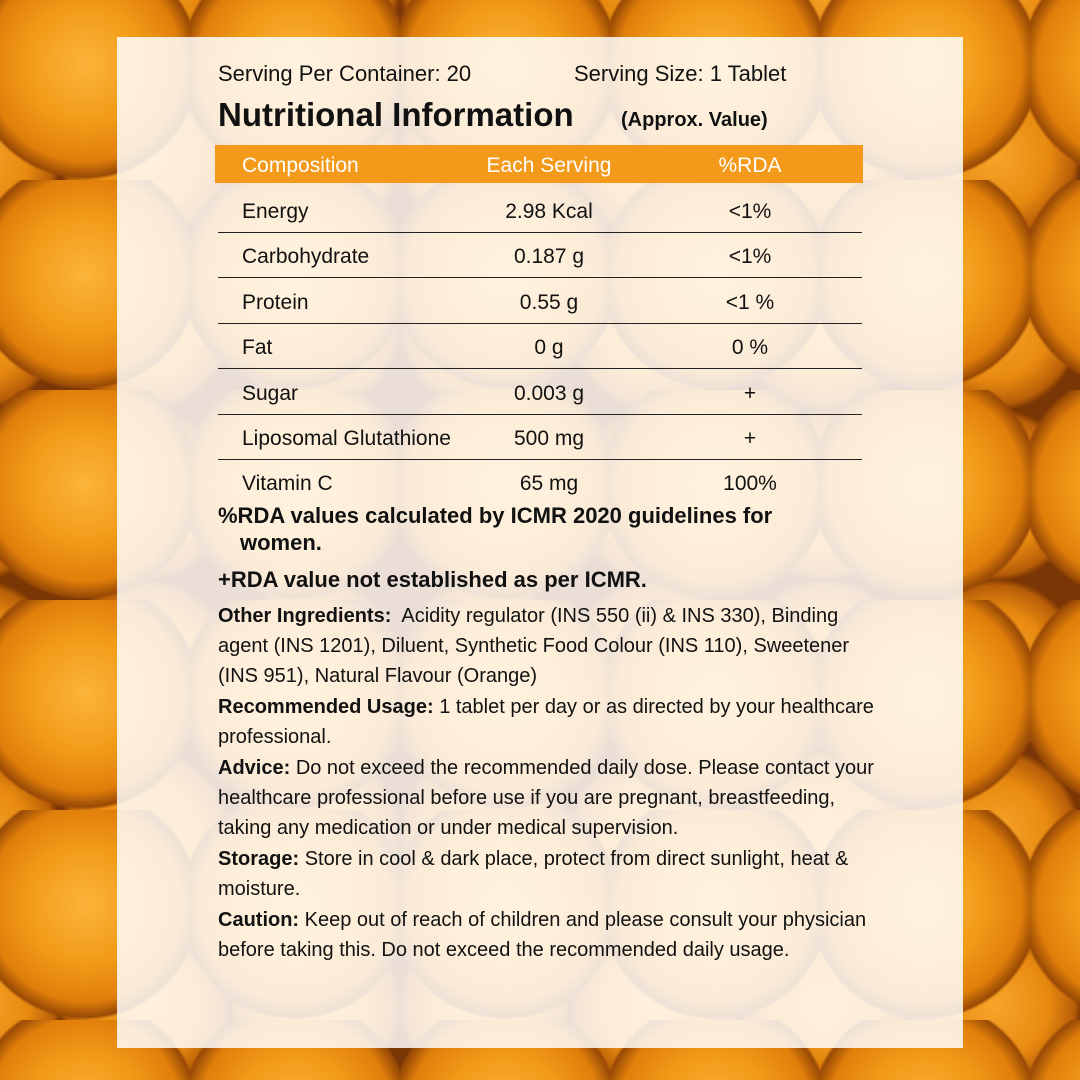  What do you see at coordinates (346, 438) in the screenshot?
I see `nutrient-name: Liposomal Glutathione` at bounding box center [346, 438].